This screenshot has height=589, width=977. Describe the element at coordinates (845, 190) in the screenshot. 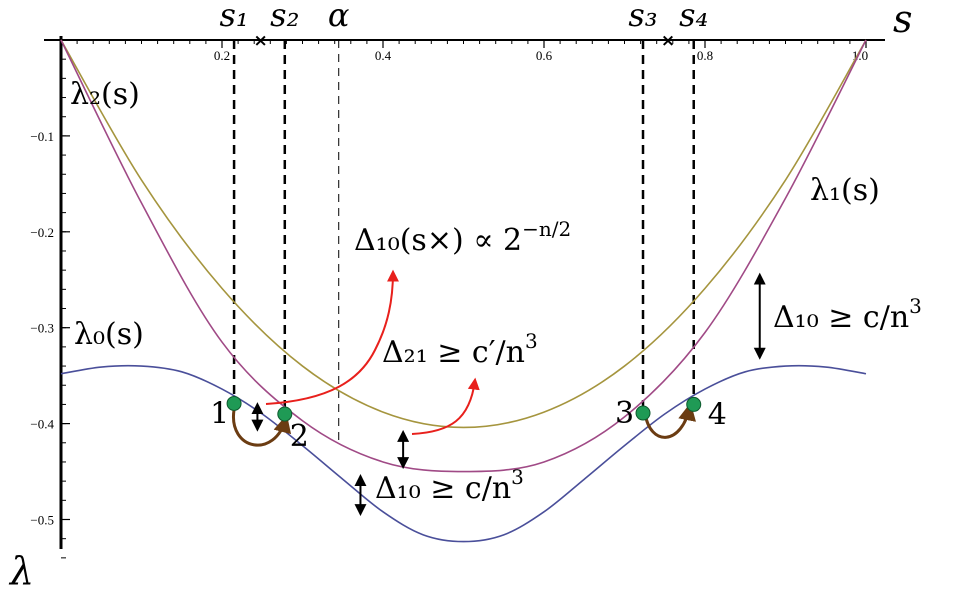

I see `lambda1-label: λ₁(s)` at that location.